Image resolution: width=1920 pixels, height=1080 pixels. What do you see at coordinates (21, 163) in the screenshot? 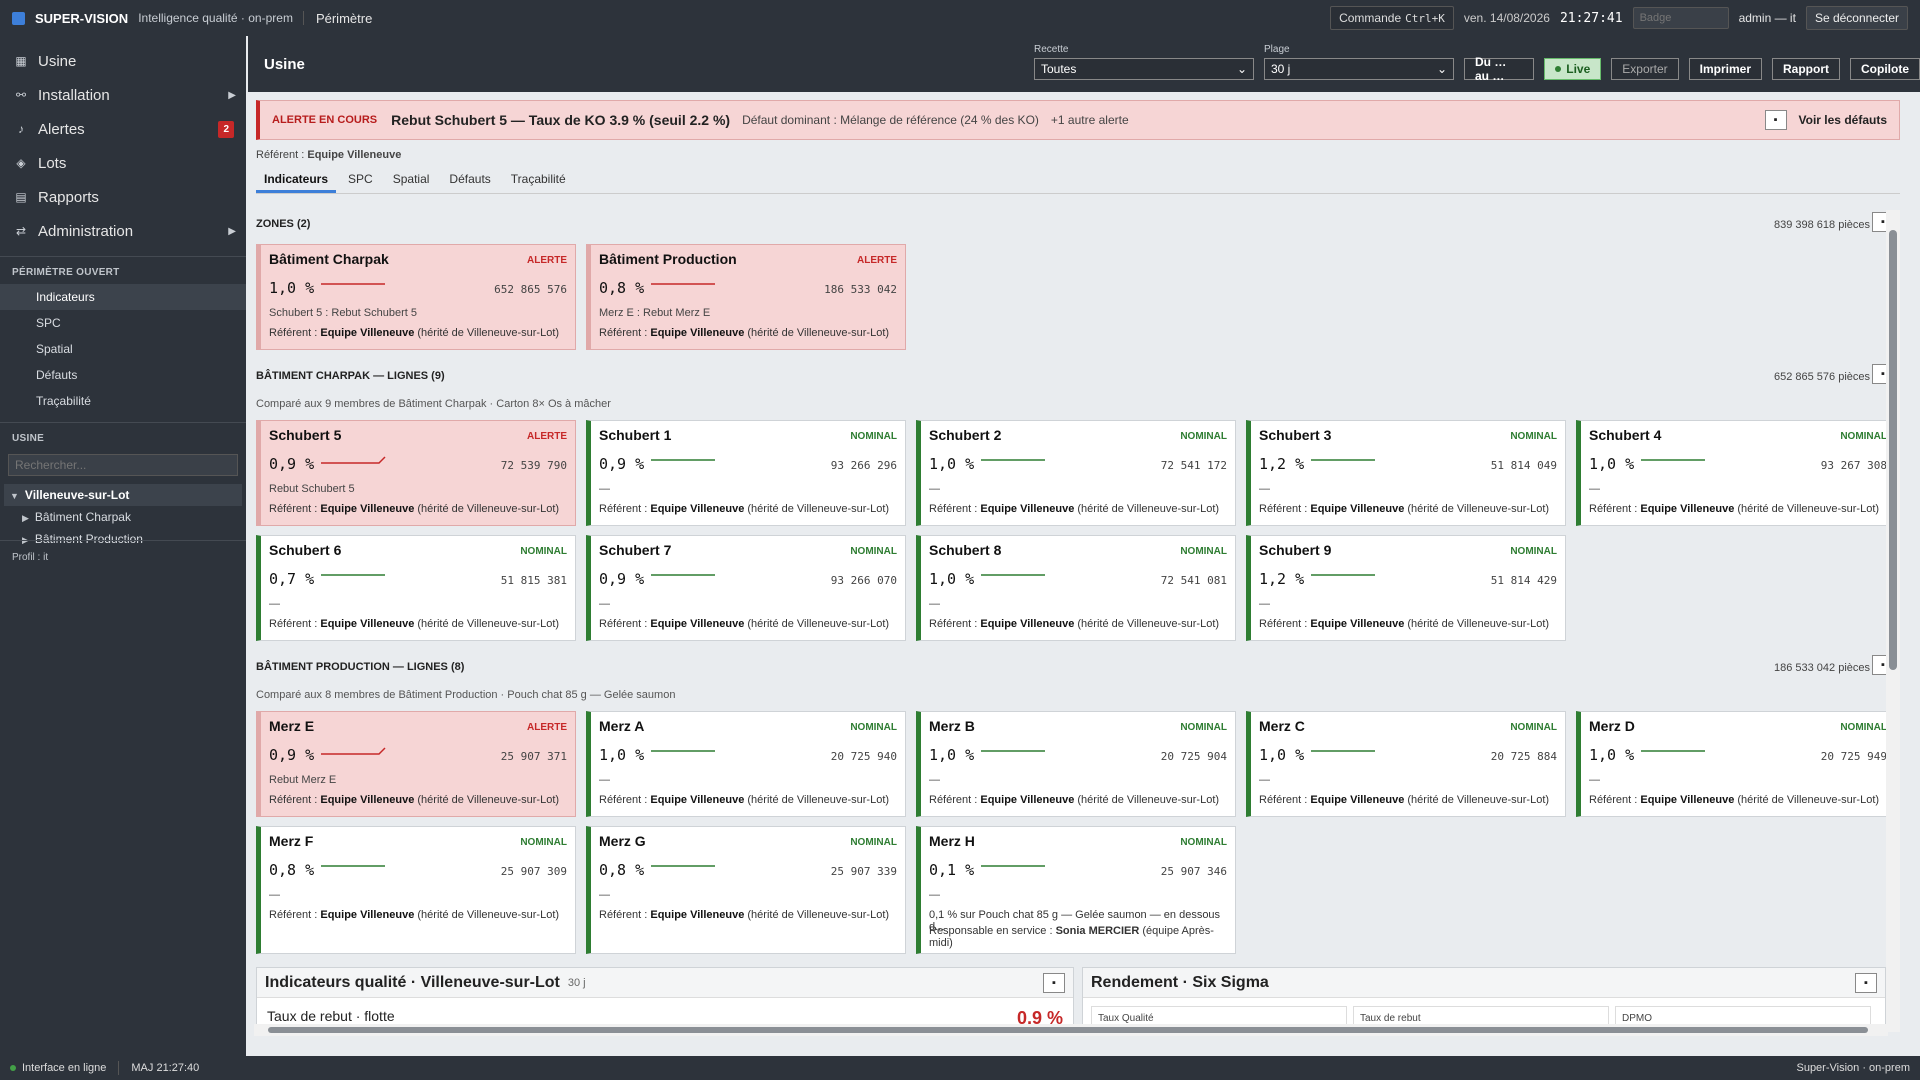
I see `layers-icon: ◈` at bounding box center [21, 163].